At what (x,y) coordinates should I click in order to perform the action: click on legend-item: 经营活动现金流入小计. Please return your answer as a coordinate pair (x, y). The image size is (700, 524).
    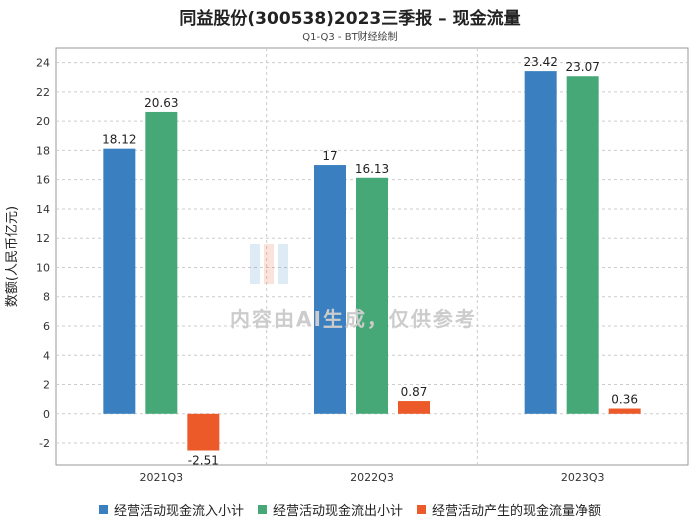
    Looking at the image, I should click on (171, 509).